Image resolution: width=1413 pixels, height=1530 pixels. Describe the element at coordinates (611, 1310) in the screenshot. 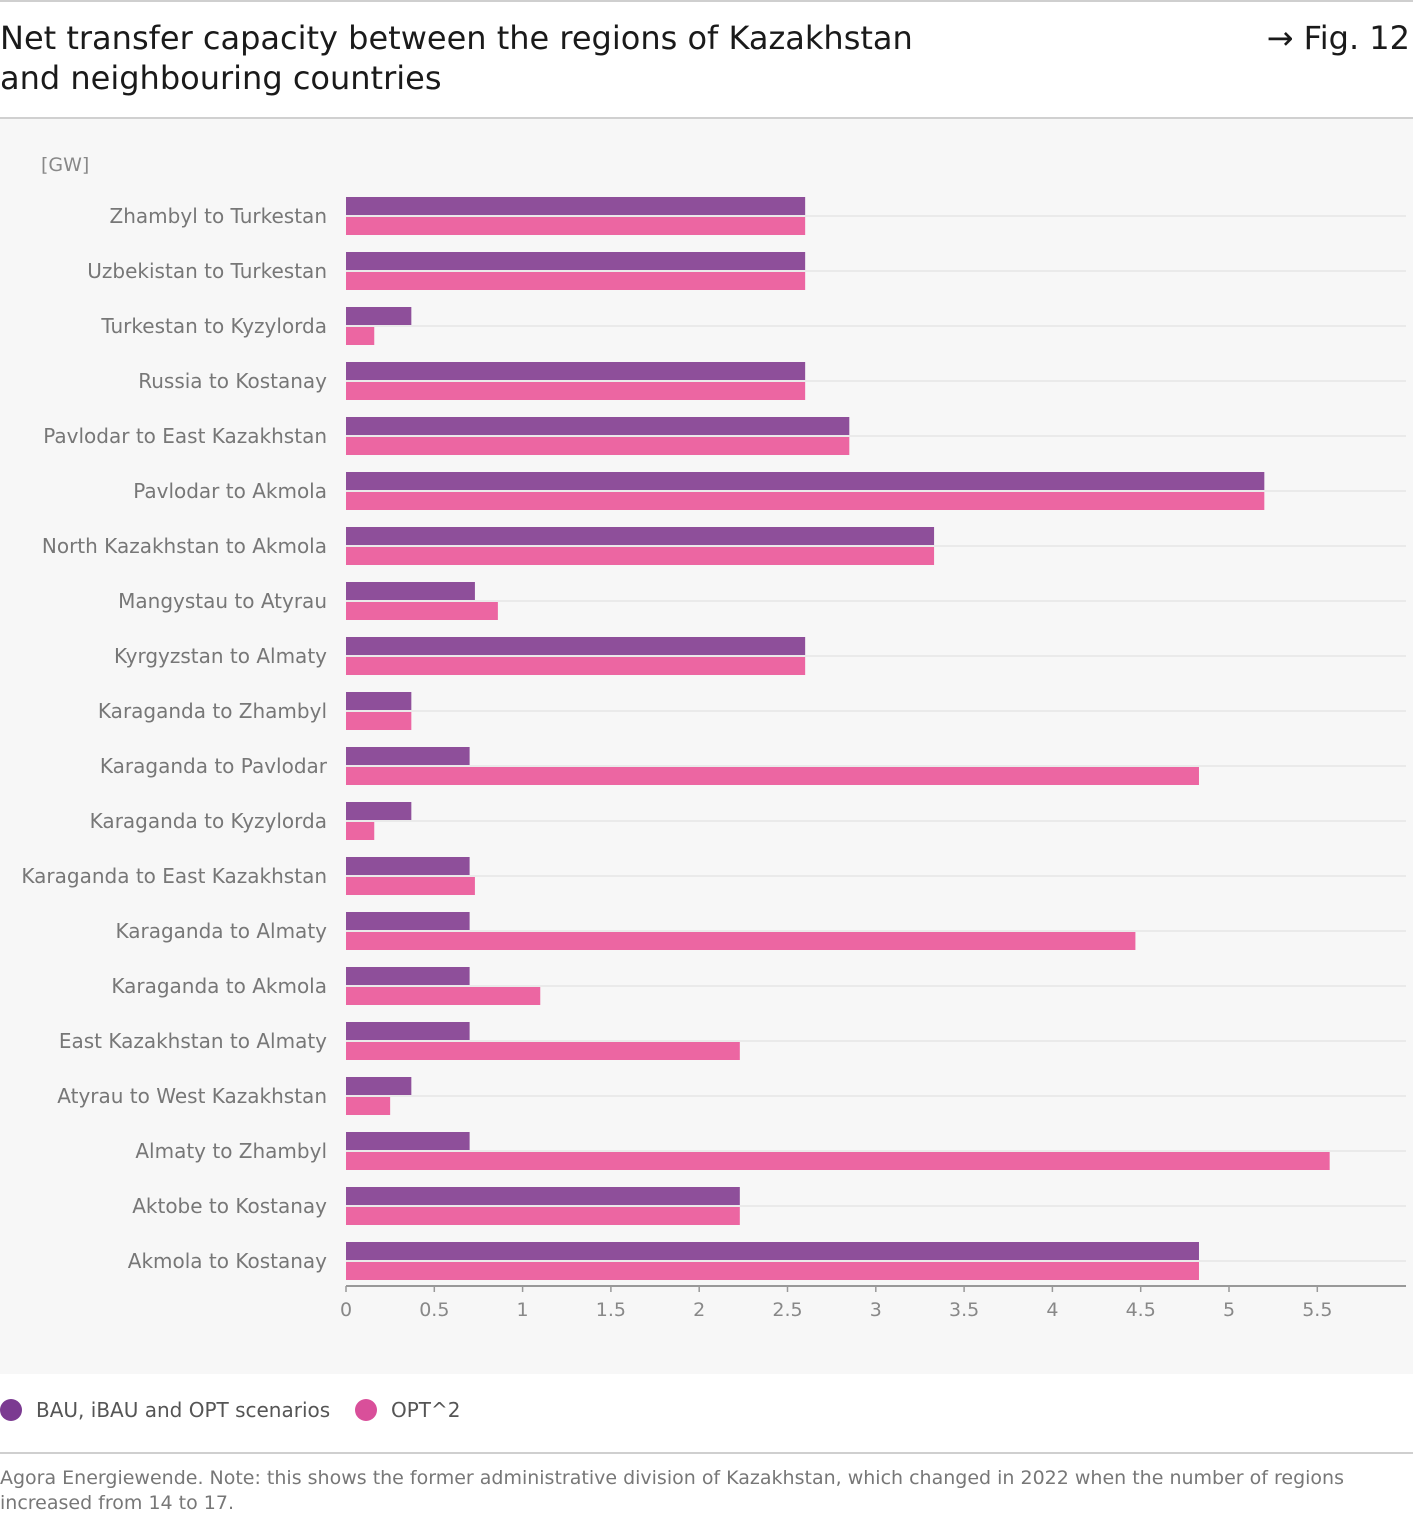

I see `x-tick-label: 1.5` at that location.